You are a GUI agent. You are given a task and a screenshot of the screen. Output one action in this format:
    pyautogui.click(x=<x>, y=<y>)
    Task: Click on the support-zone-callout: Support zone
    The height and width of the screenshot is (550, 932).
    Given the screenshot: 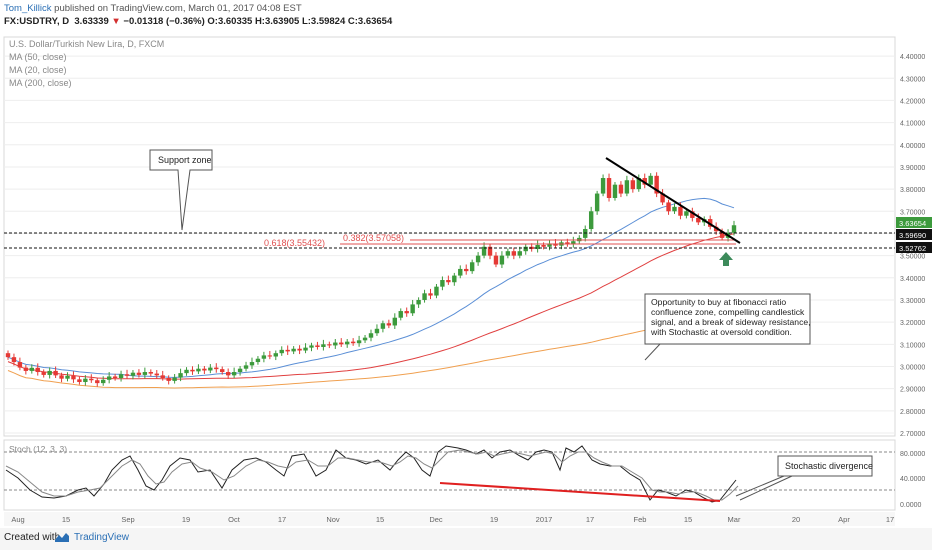 What is the action you would take?
    pyautogui.click(x=181, y=190)
    